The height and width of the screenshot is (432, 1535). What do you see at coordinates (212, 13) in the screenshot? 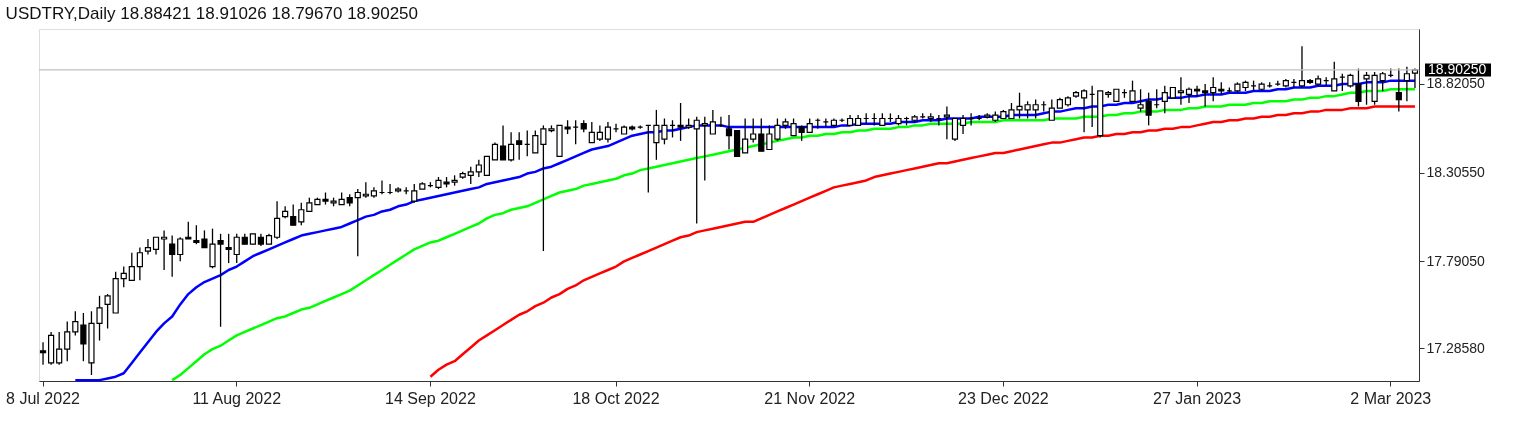
I see `chart-title: USDTRY,Daily 18.88421 18.91026 18.79670 18.90250` at bounding box center [212, 13].